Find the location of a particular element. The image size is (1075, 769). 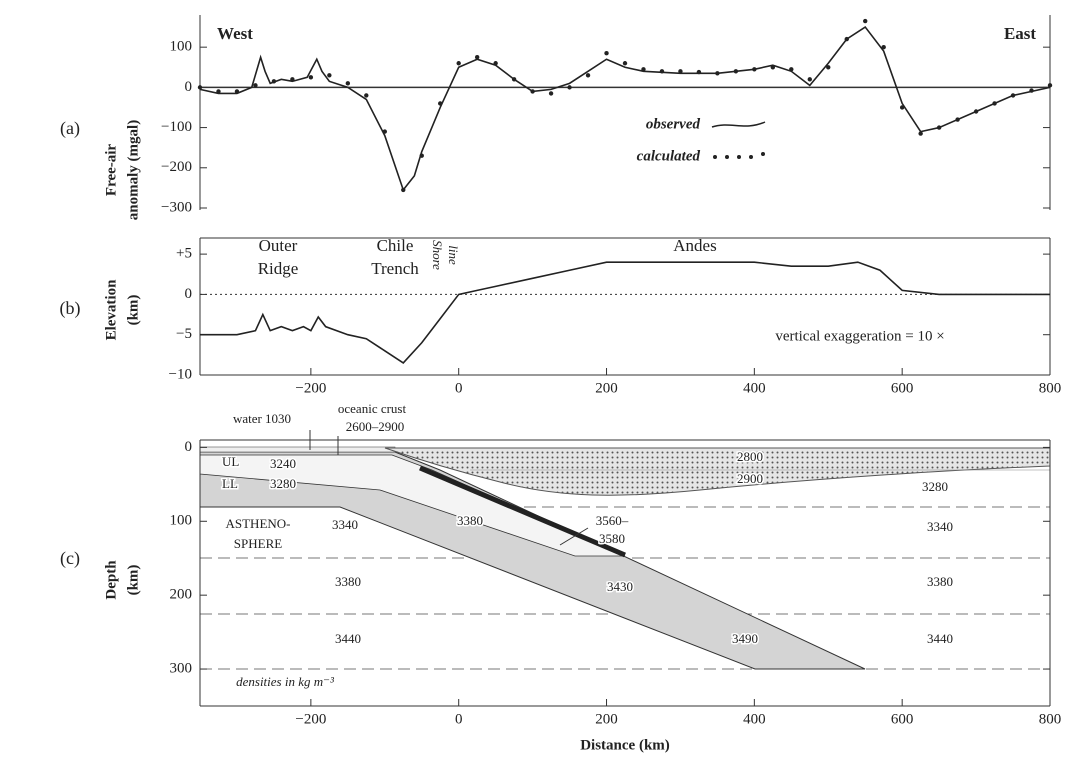

y-tick-label: −200 is located at coordinates (176, 167).